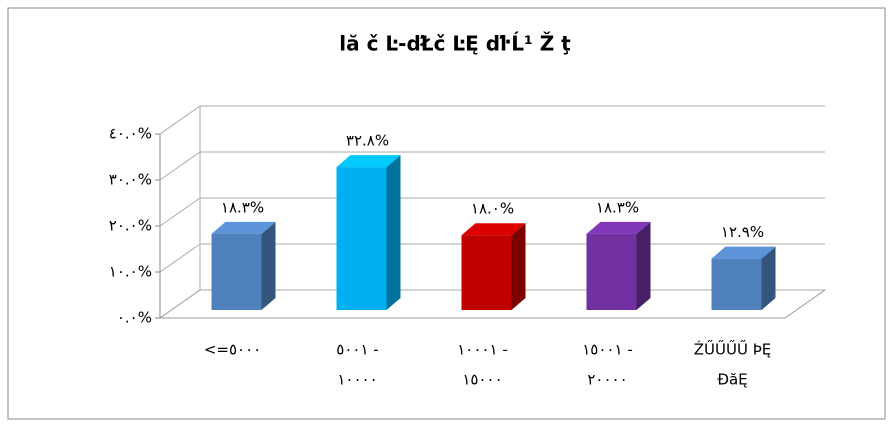  I want to click on x-tick-label: ١٥٠٠٠, so click(482, 380).